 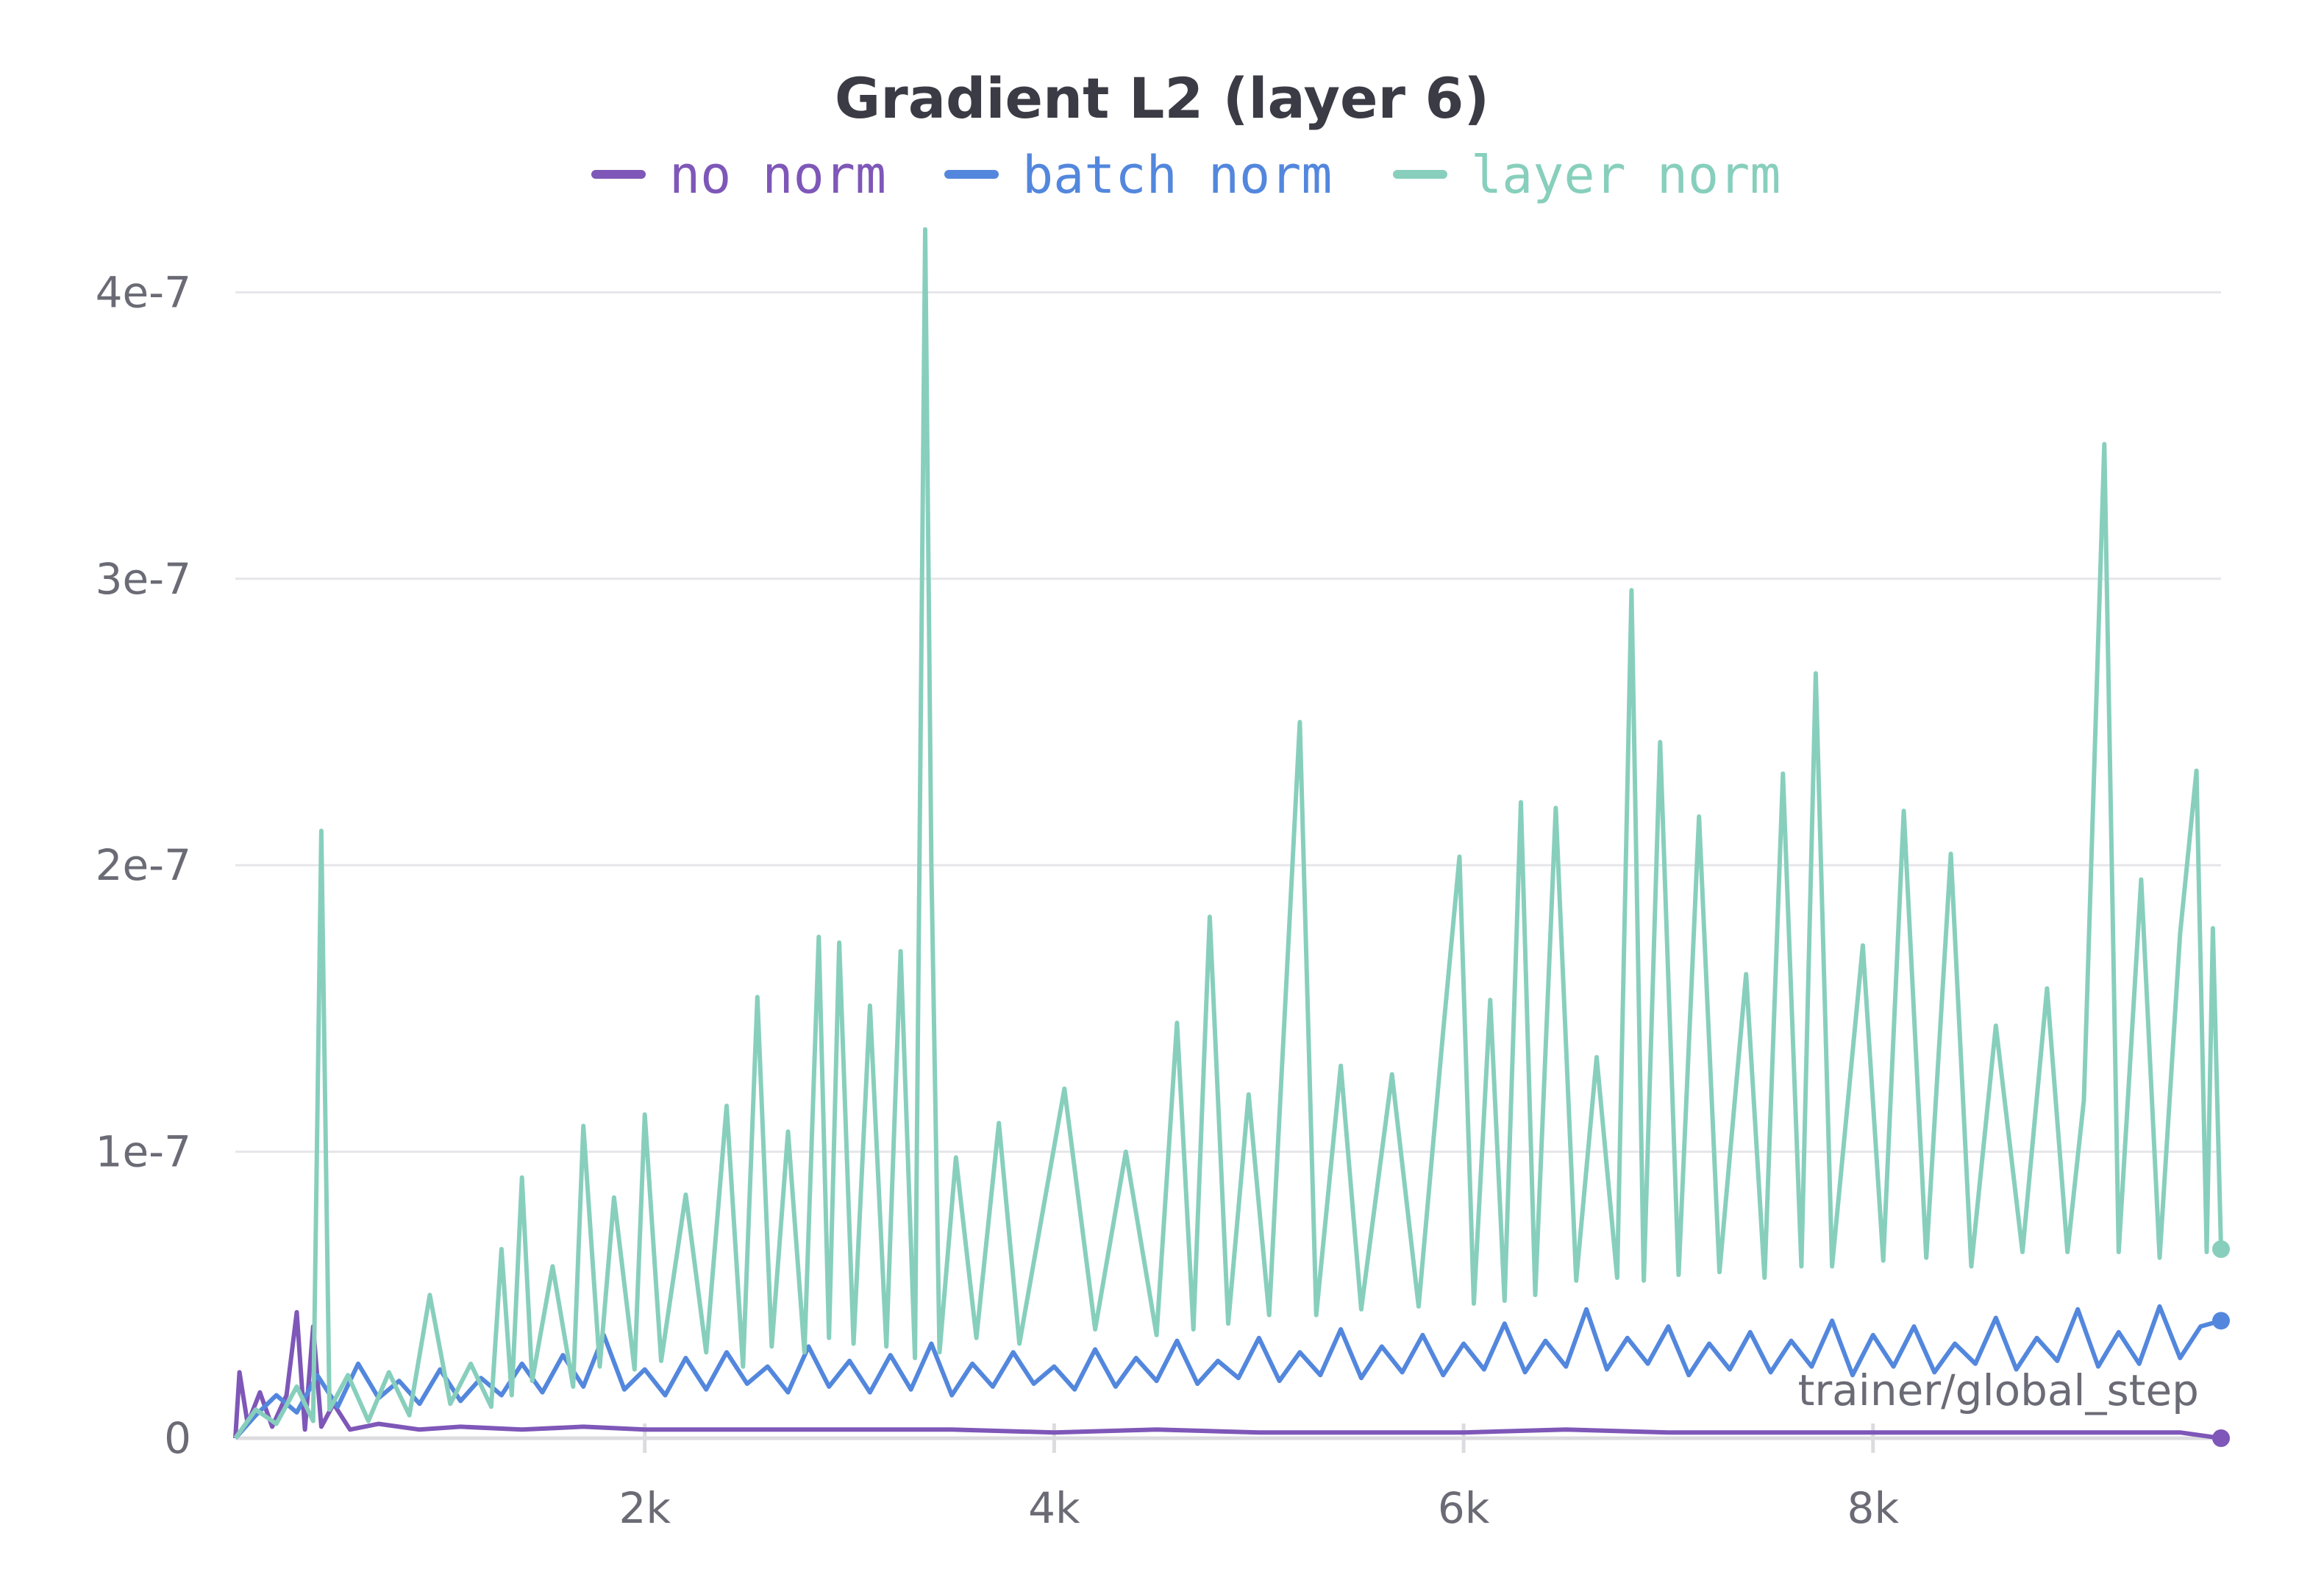 What do you see at coordinates (143, 292) in the screenshot?
I see `y-tick-label: 4e-7` at bounding box center [143, 292].